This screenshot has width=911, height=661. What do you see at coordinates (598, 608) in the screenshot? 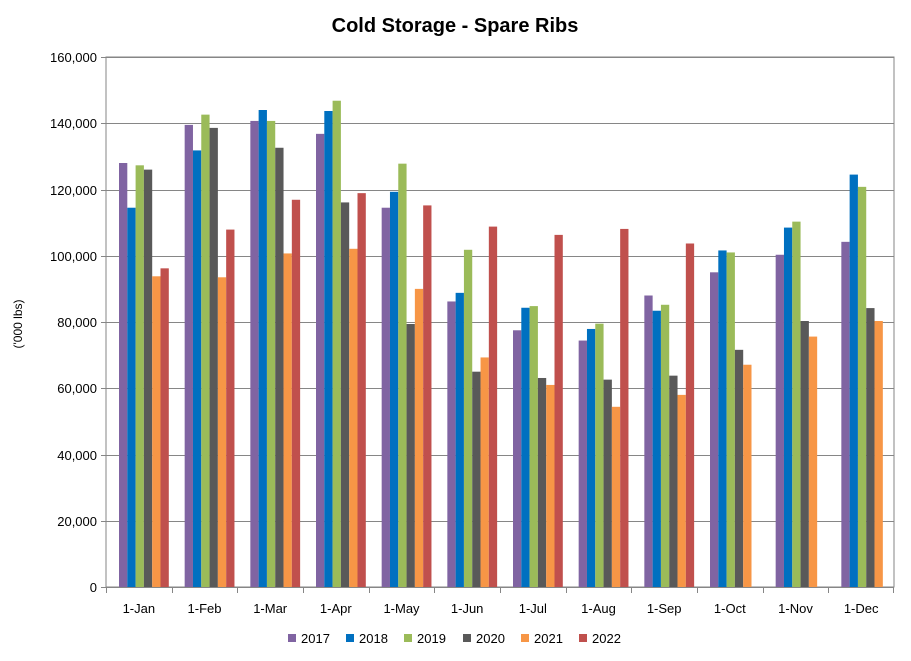
I see `x-tick-label: 1-Aug` at bounding box center [598, 608].